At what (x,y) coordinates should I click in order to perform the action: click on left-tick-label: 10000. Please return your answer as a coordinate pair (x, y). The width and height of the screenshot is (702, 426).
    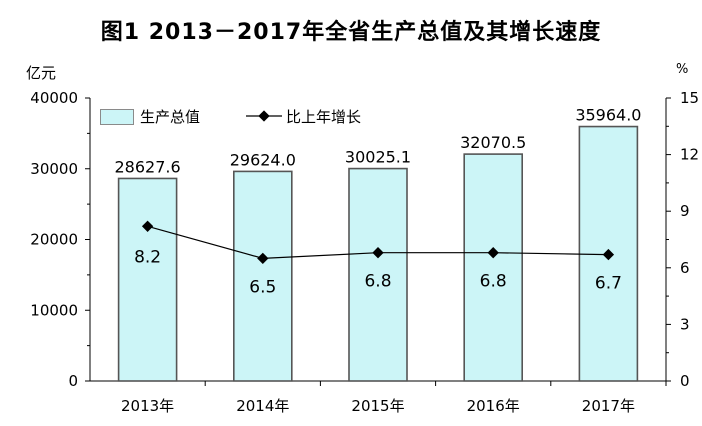
    Looking at the image, I should click on (54, 310).